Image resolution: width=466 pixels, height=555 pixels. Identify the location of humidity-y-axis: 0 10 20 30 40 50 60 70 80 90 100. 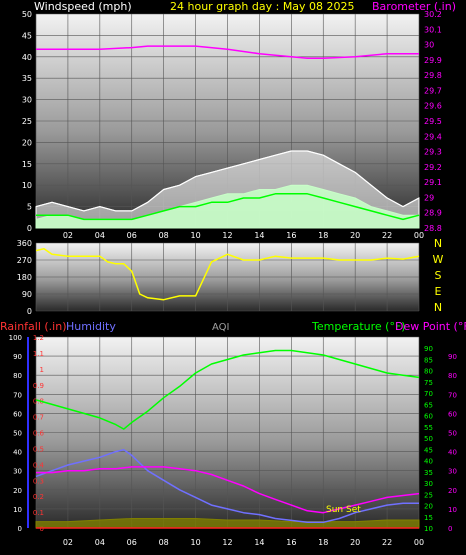
(15, 433).